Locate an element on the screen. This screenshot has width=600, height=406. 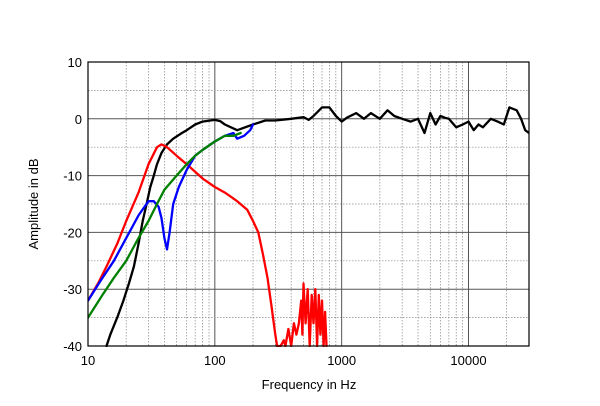
y-tick-label: -30 is located at coordinates (72, 289).